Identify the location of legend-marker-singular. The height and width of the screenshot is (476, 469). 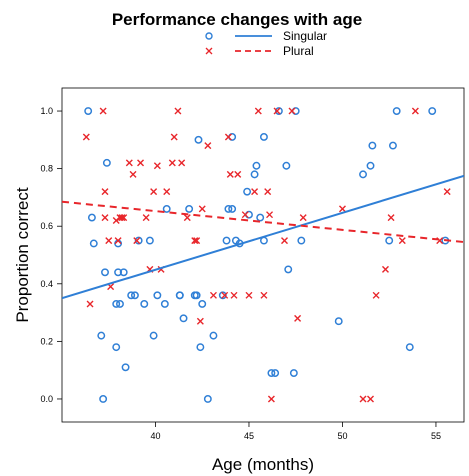
(209, 36).